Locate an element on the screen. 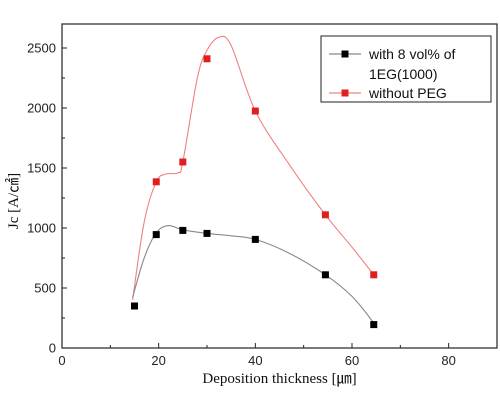  x-tick-label: 0 is located at coordinates (61, 360).